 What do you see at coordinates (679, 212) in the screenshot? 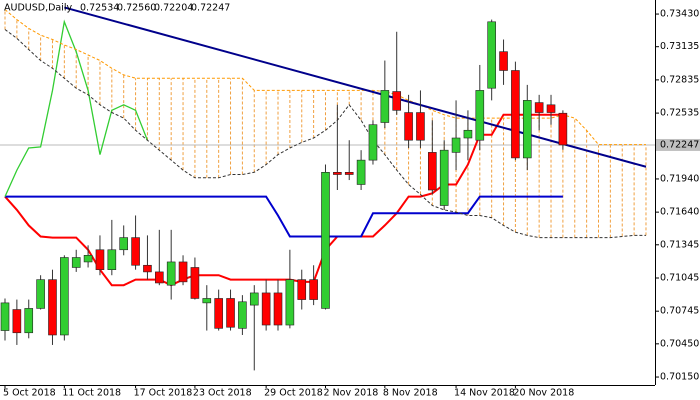
I see `y-tick-label: 0.71640` at bounding box center [679, 212].